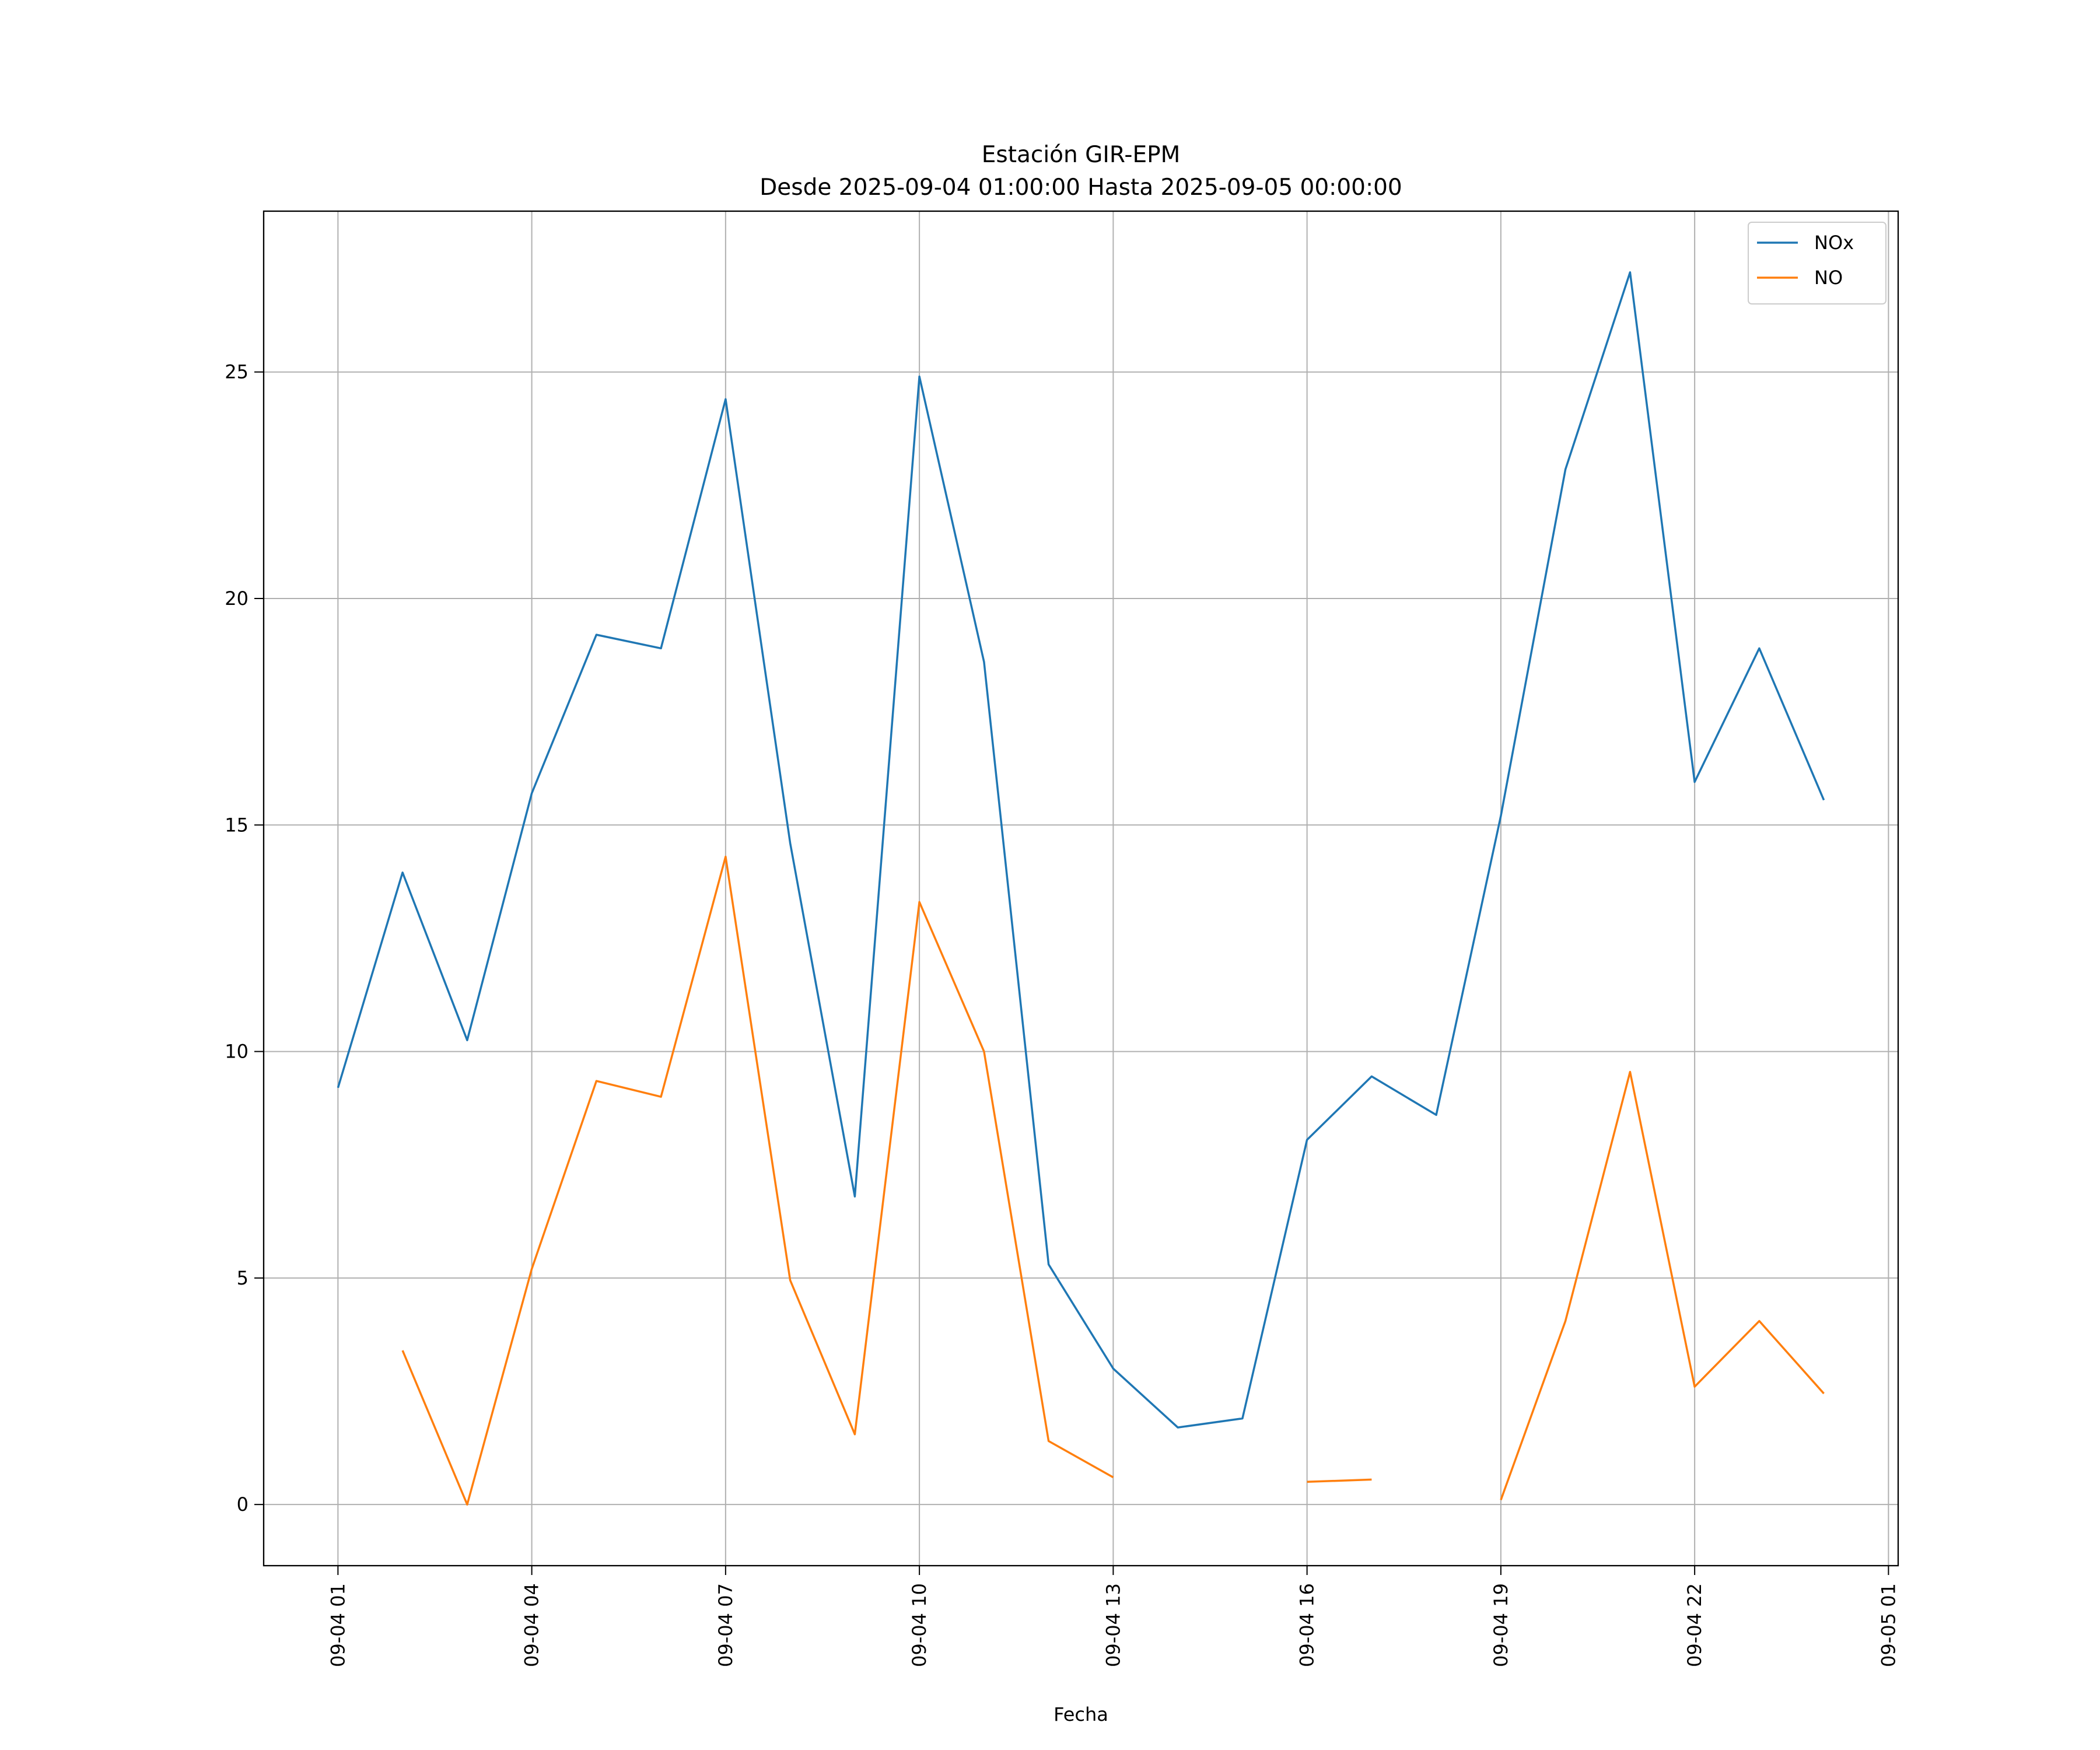 Image resolution: width=2100 pixels, height=1750 pixels. Describe the element at coordinates (1817, 263) in the screenshot. I see `legend: NOx NO` at that location.